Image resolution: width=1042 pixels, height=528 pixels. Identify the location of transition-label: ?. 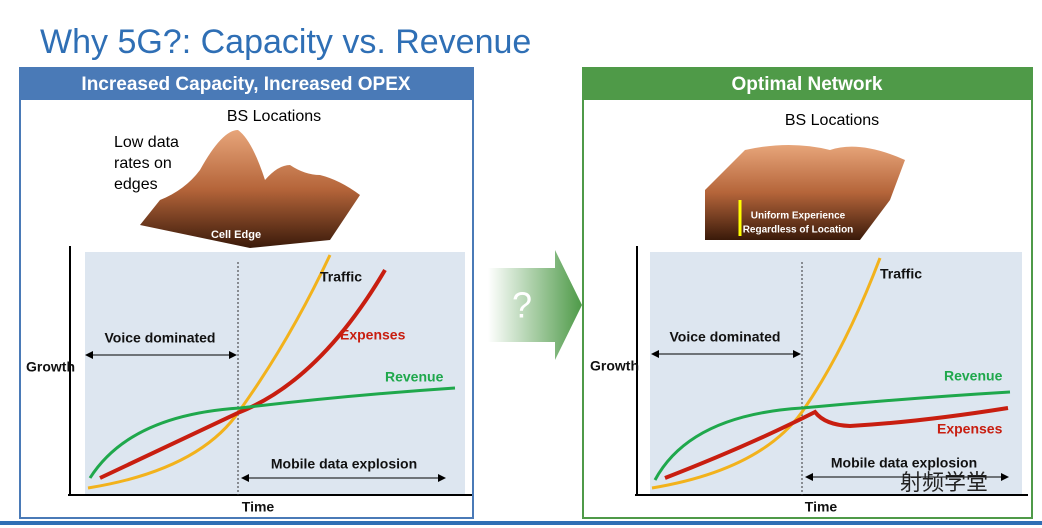
(522, 305).